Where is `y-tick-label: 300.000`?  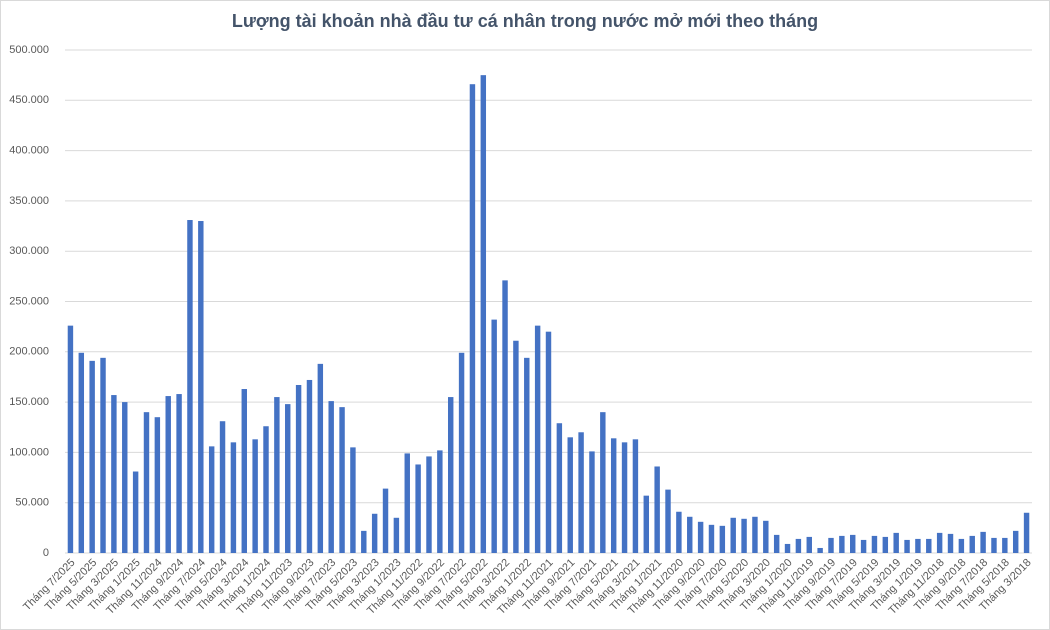
y-tick-label: 300.000 is located at coordinates (29, 251).